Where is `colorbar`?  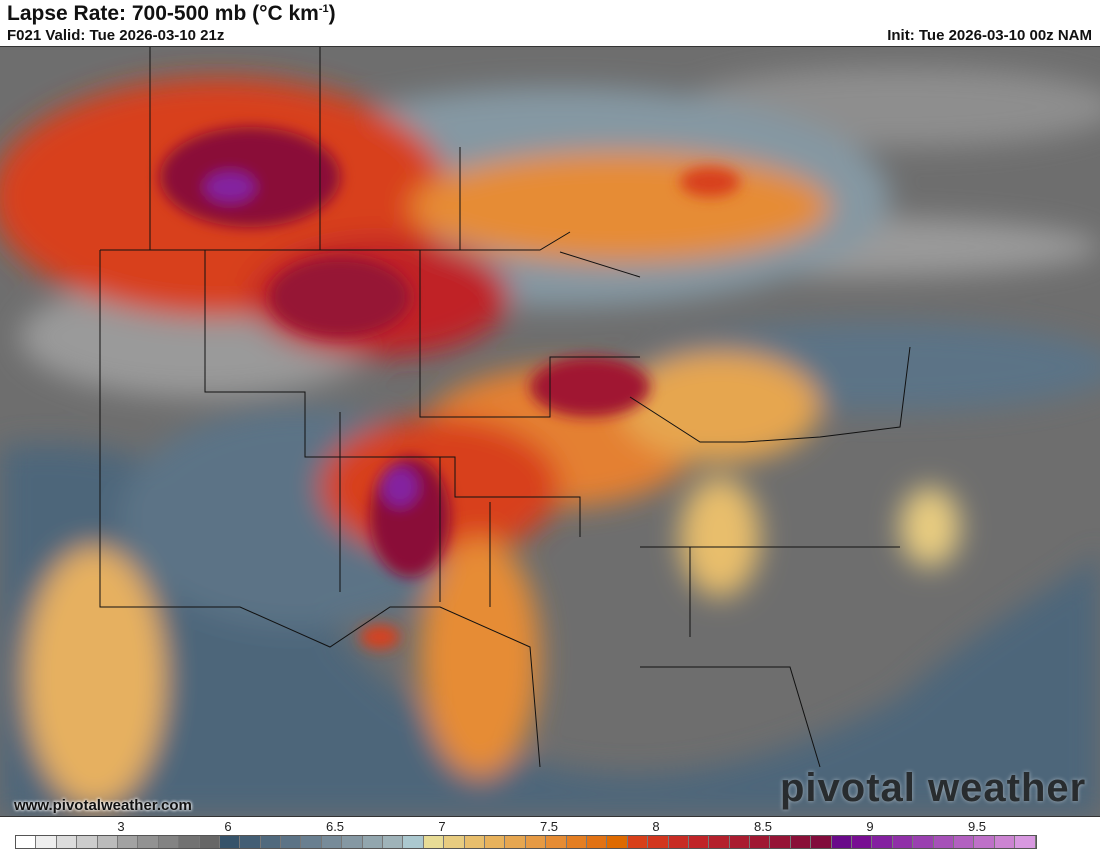 colorbar is located at coordinates (526, 842).